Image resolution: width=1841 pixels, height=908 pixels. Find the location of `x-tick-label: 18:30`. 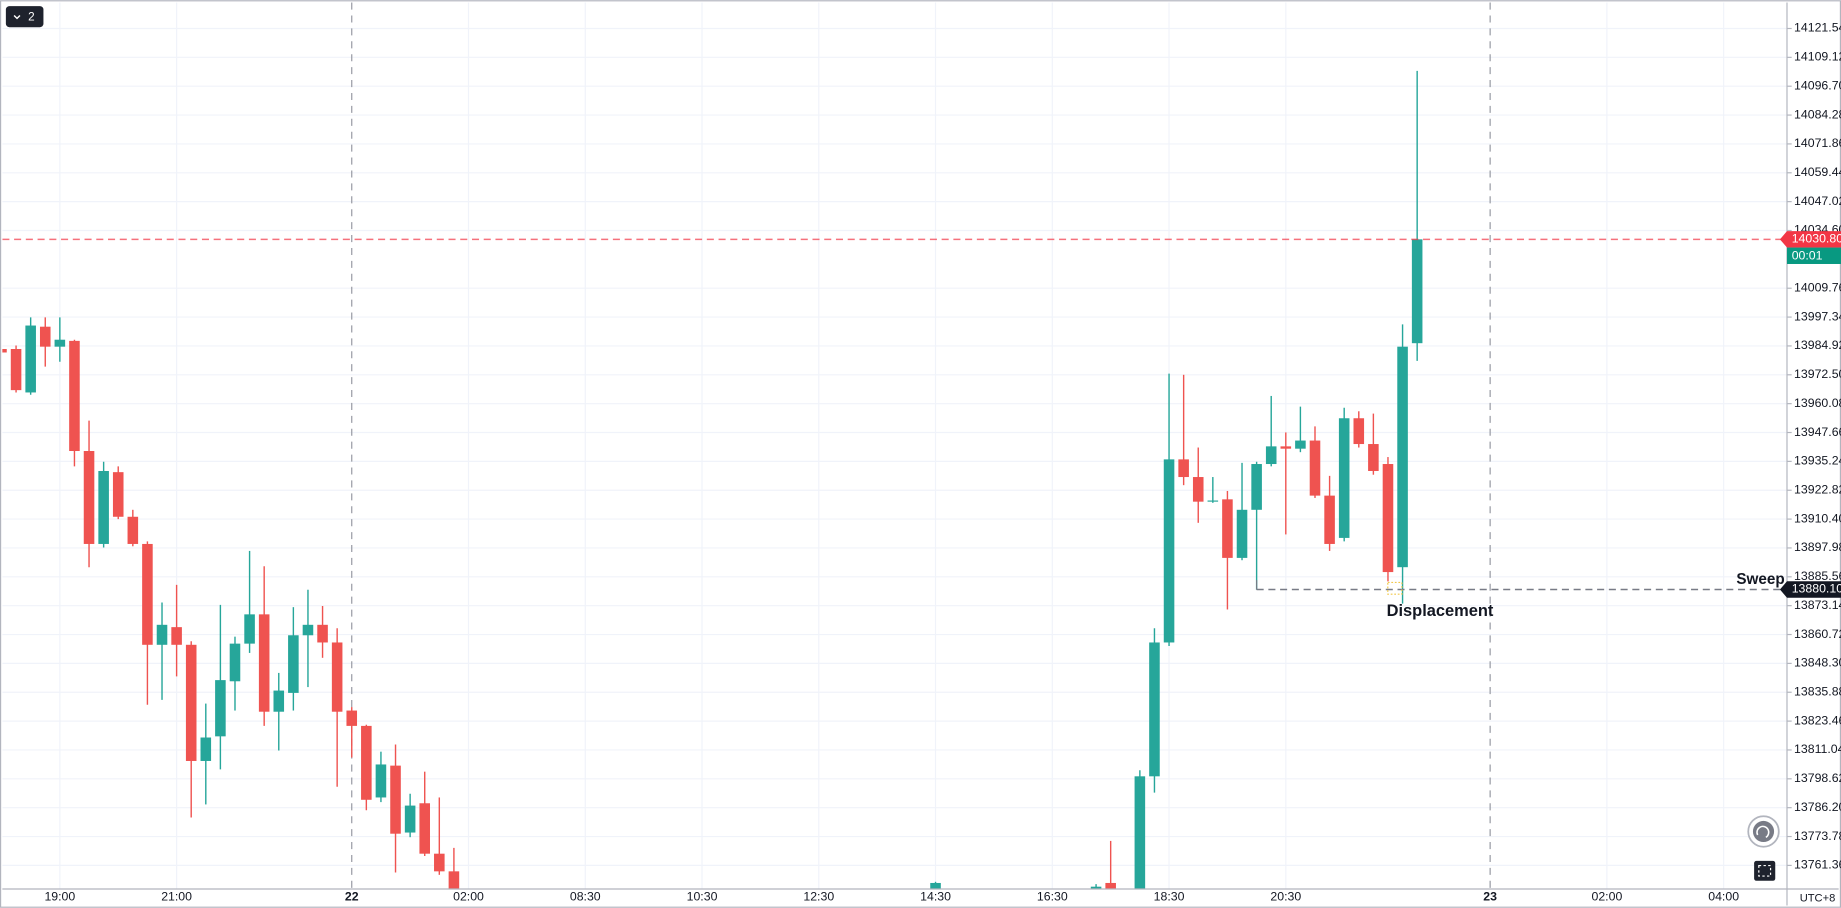

x-tick-label: 18:30 is located at coordinates (1169, 896).